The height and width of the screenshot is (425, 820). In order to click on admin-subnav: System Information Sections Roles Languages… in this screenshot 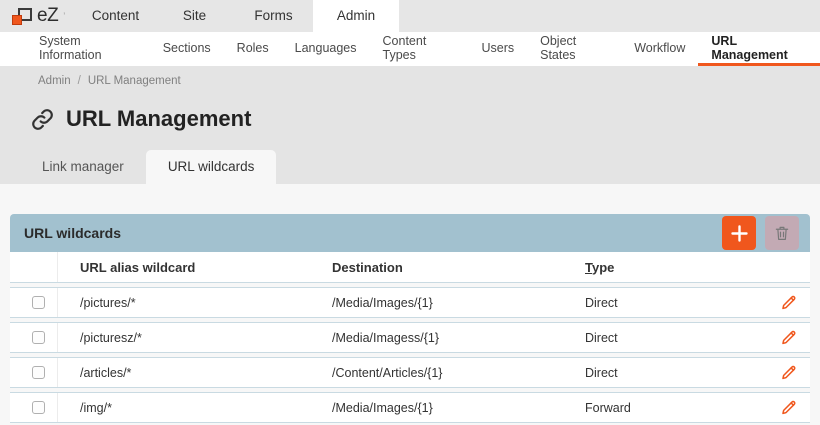, I will do `click(410, 49)`.